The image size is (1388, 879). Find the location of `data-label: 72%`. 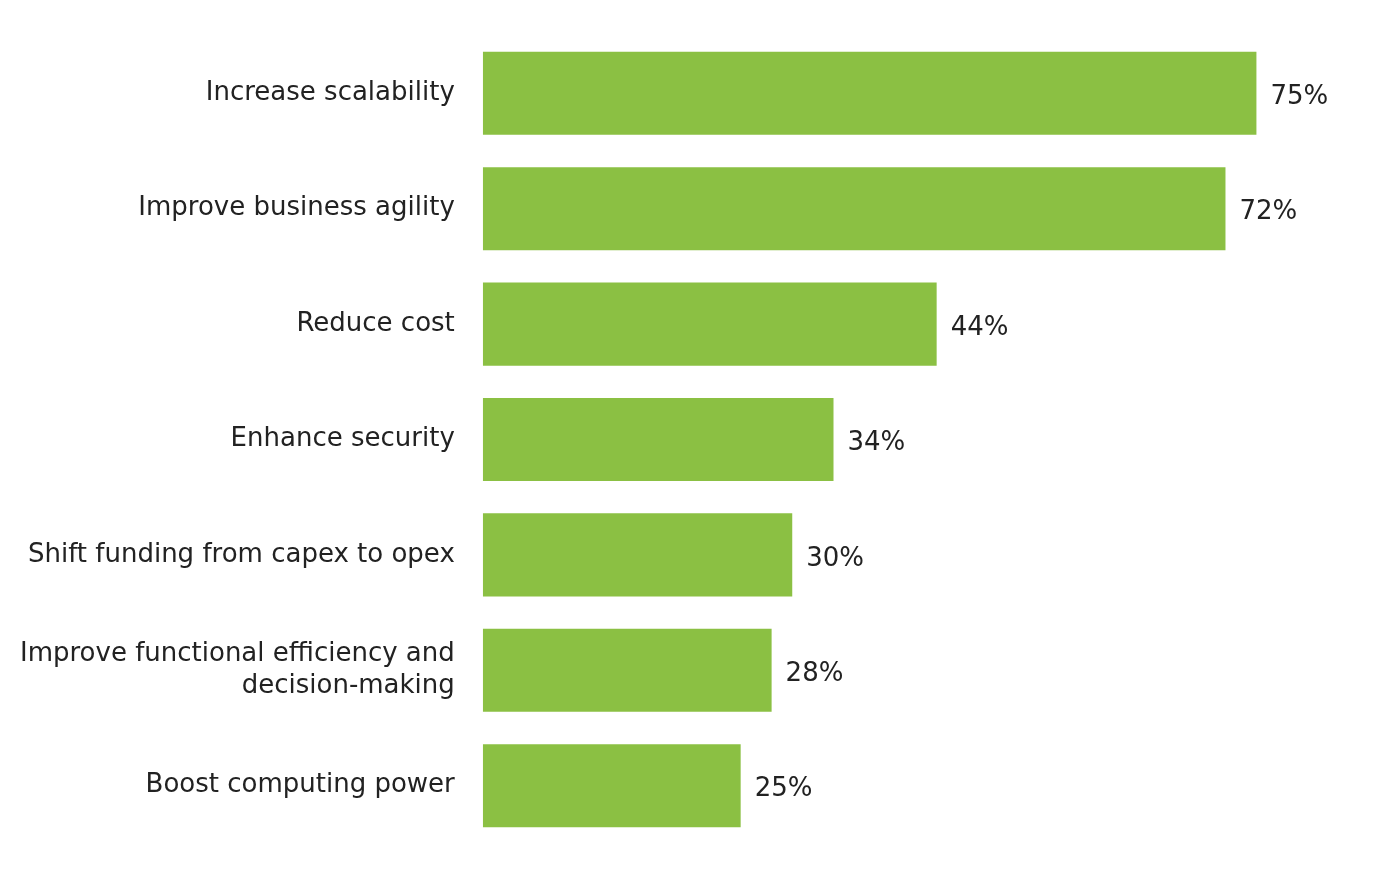

data-label: 72% is located at coordinates (1268, 210).